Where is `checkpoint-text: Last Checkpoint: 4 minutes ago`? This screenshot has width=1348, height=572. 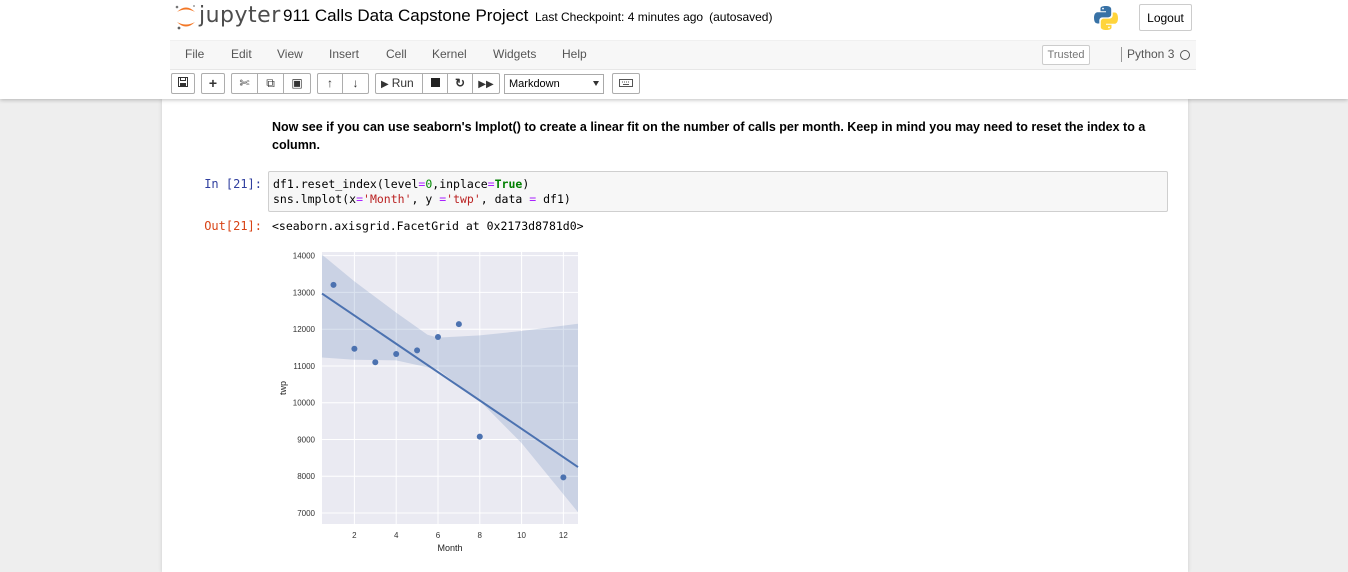
checkpoint-text: Last Checkpoint: 4 minutes ago is located at coordinates (619, 17).